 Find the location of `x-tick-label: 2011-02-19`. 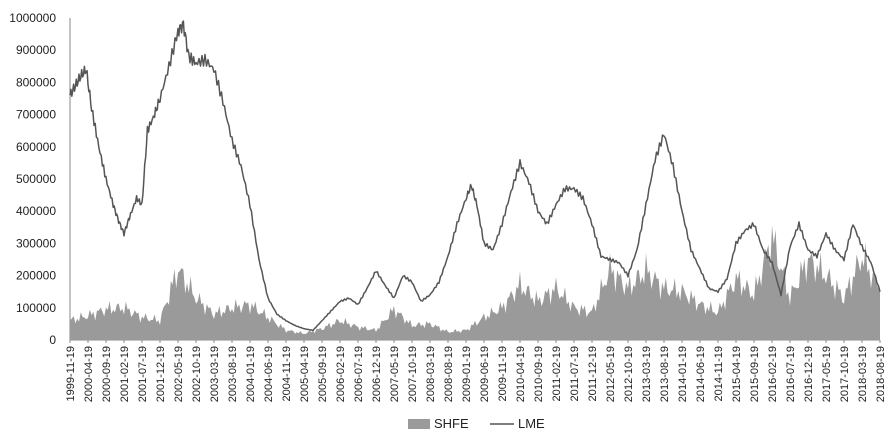

x-tick-label: 2011-02-19 is located at coordinates (557, 373).